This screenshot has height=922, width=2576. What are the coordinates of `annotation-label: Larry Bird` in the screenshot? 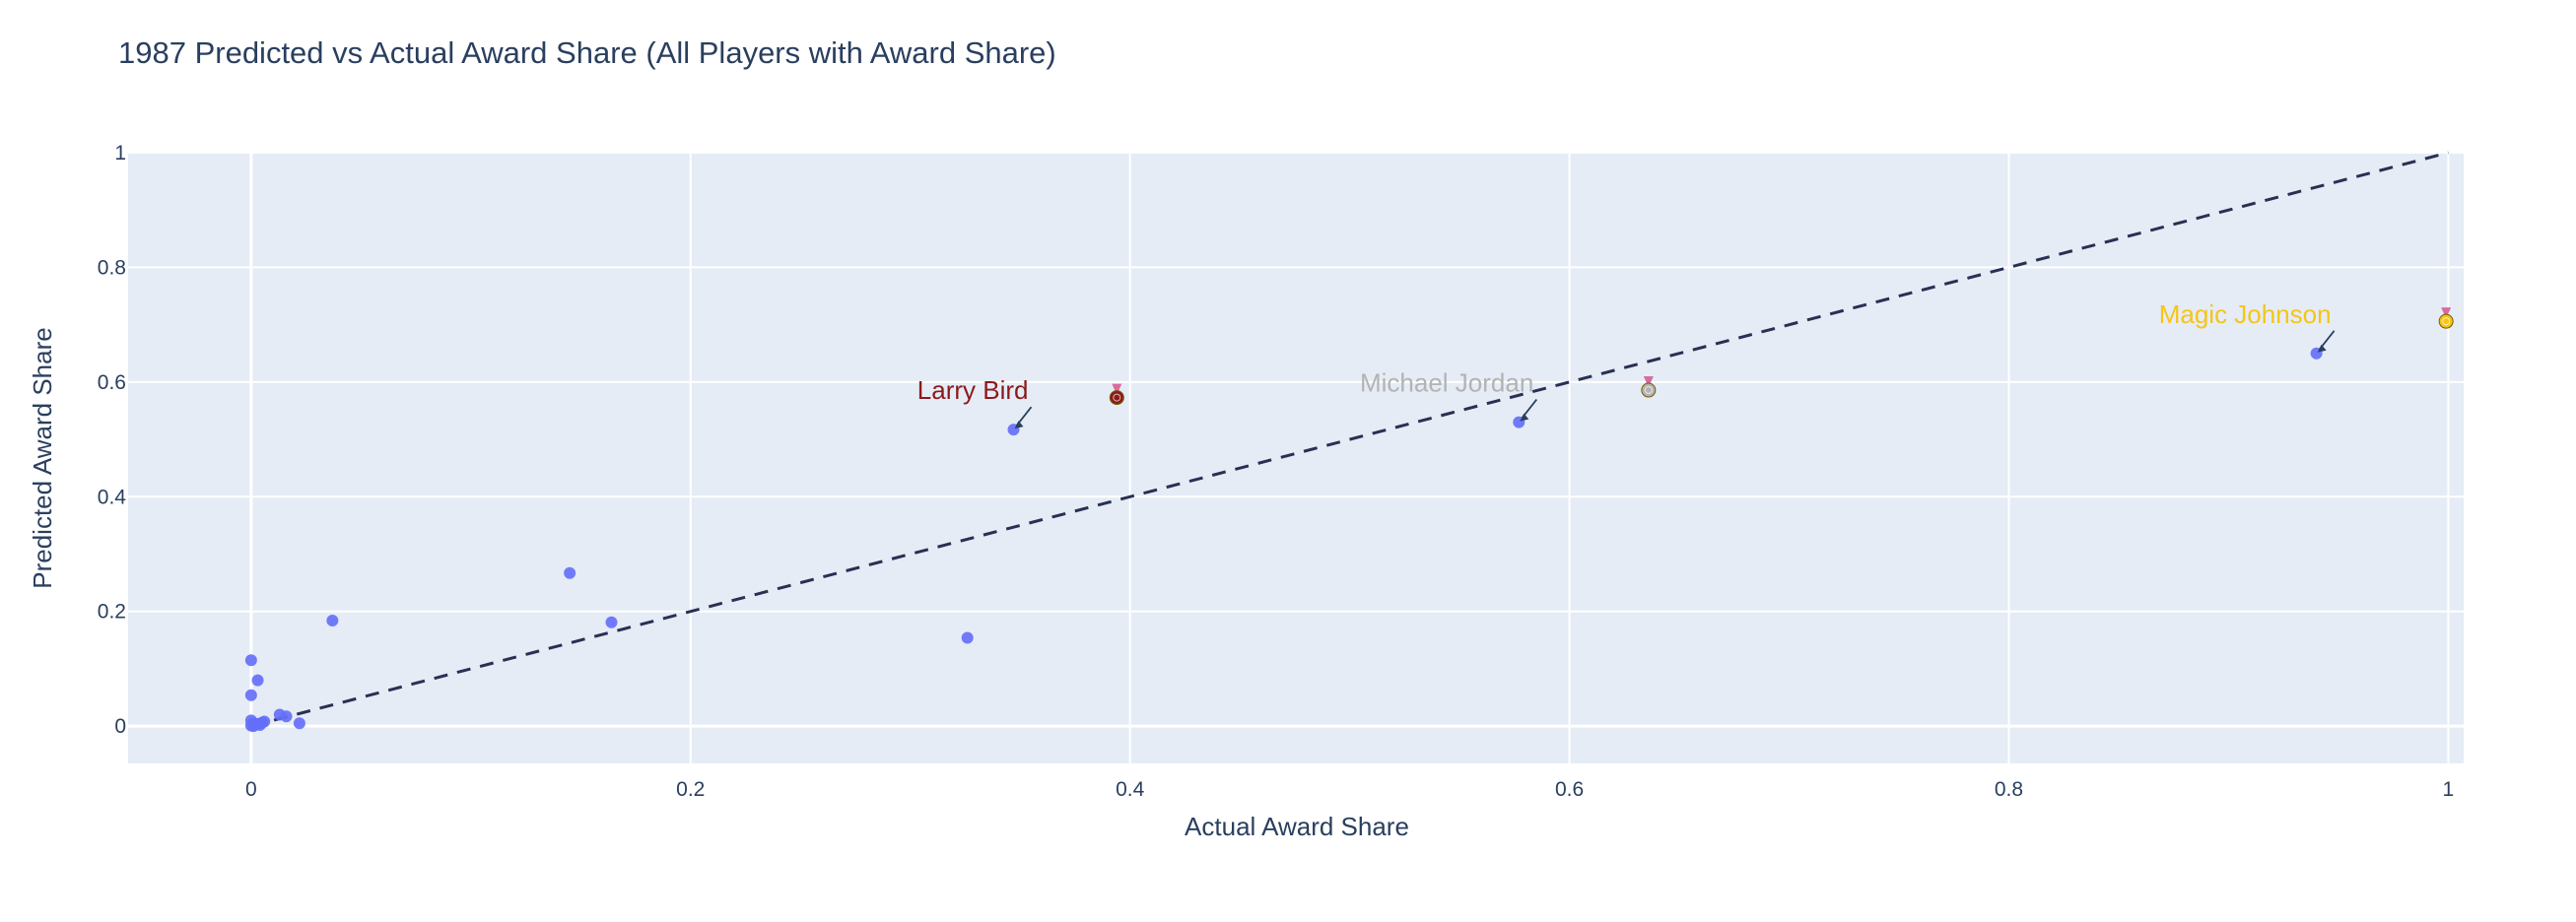 It's located at (973, 390).